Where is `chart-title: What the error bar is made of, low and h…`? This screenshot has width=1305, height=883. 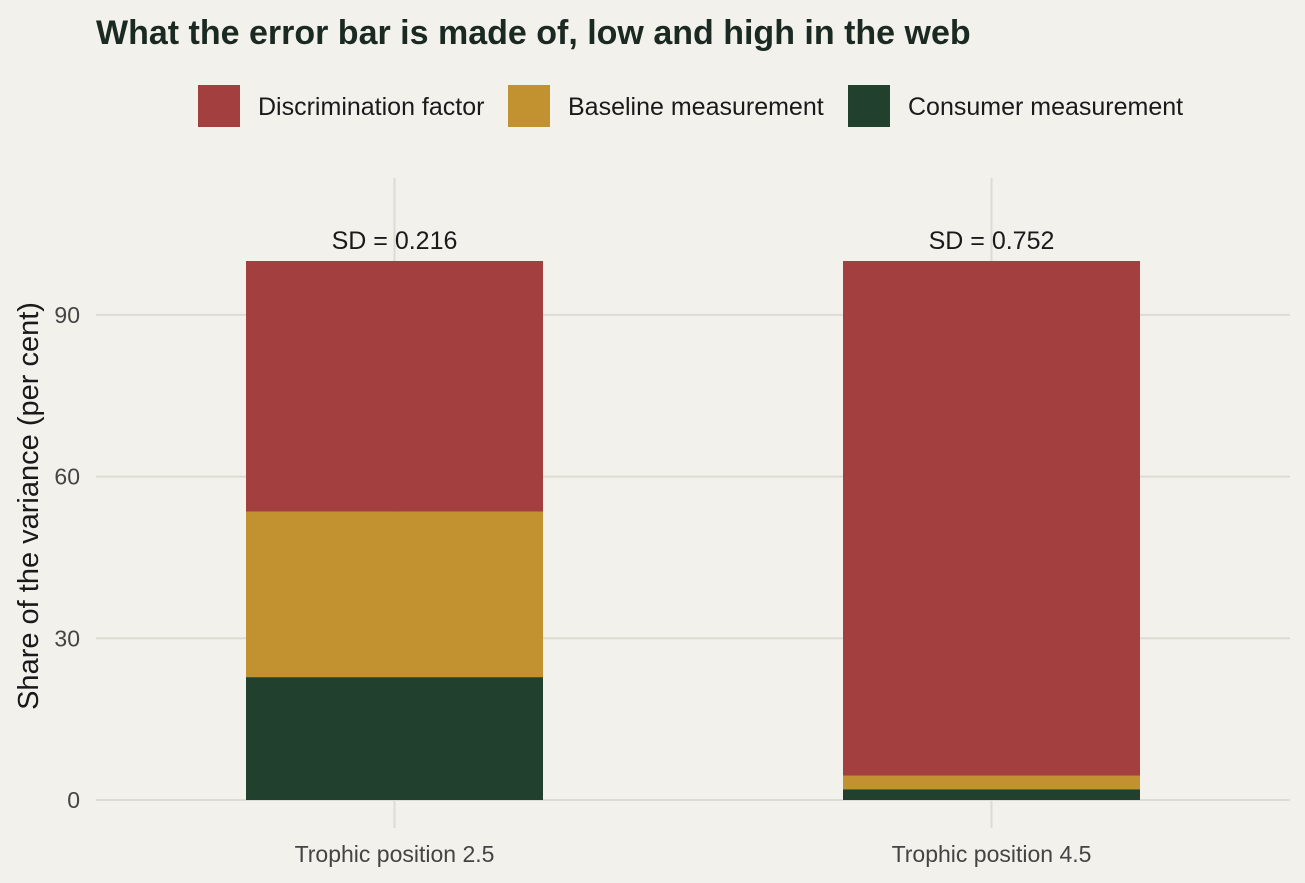
chart-title: What the error bar is made of, low and h… is located at coordinates (533, 33).